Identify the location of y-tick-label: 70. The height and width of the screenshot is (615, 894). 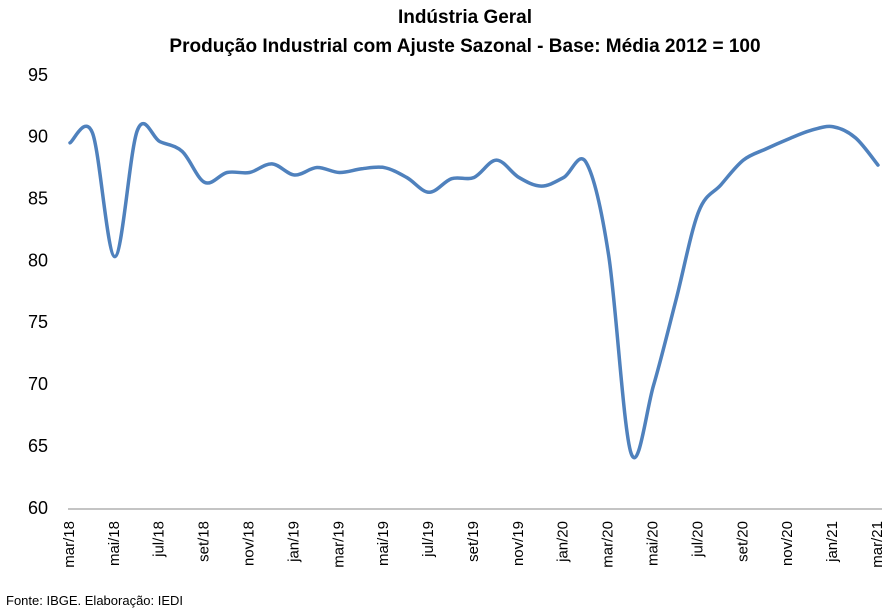
(38, 384).